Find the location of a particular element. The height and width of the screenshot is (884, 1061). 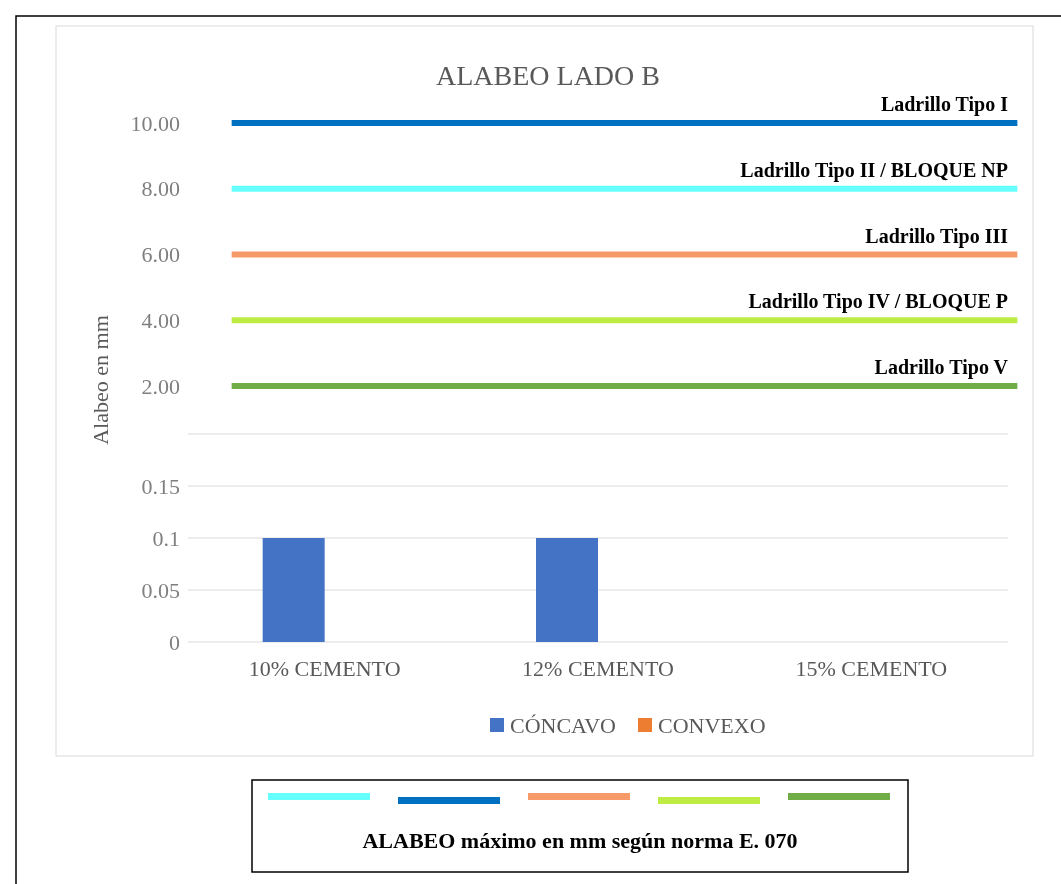

y-tick-label: 0.05 is located at coordinates (160, 590).